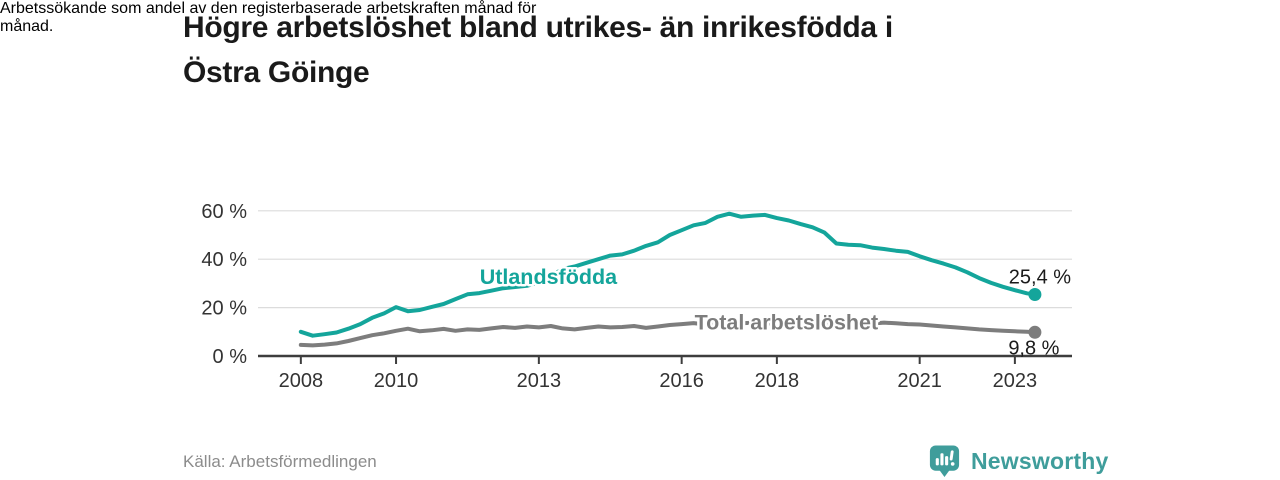 The height and width of the screenshot is (480, 1280). I want to click on brand-name: Newsworthy, so click(1040, 460).